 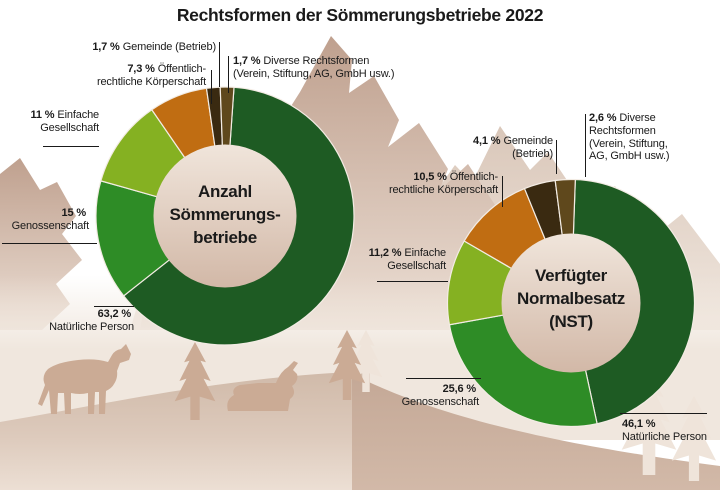 I want to click on callout-left-genossenschaft: 15 % Genossenschaft, so click(x=50, y=219).